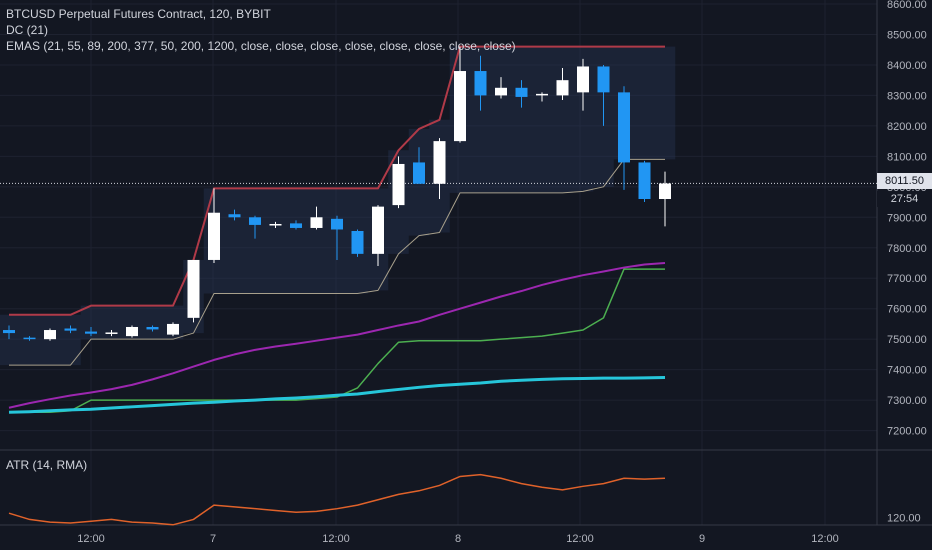 The height and width of the screenshot is (550, 932). I want to click on atr-tick-label: 120.00, so click(904, 519).